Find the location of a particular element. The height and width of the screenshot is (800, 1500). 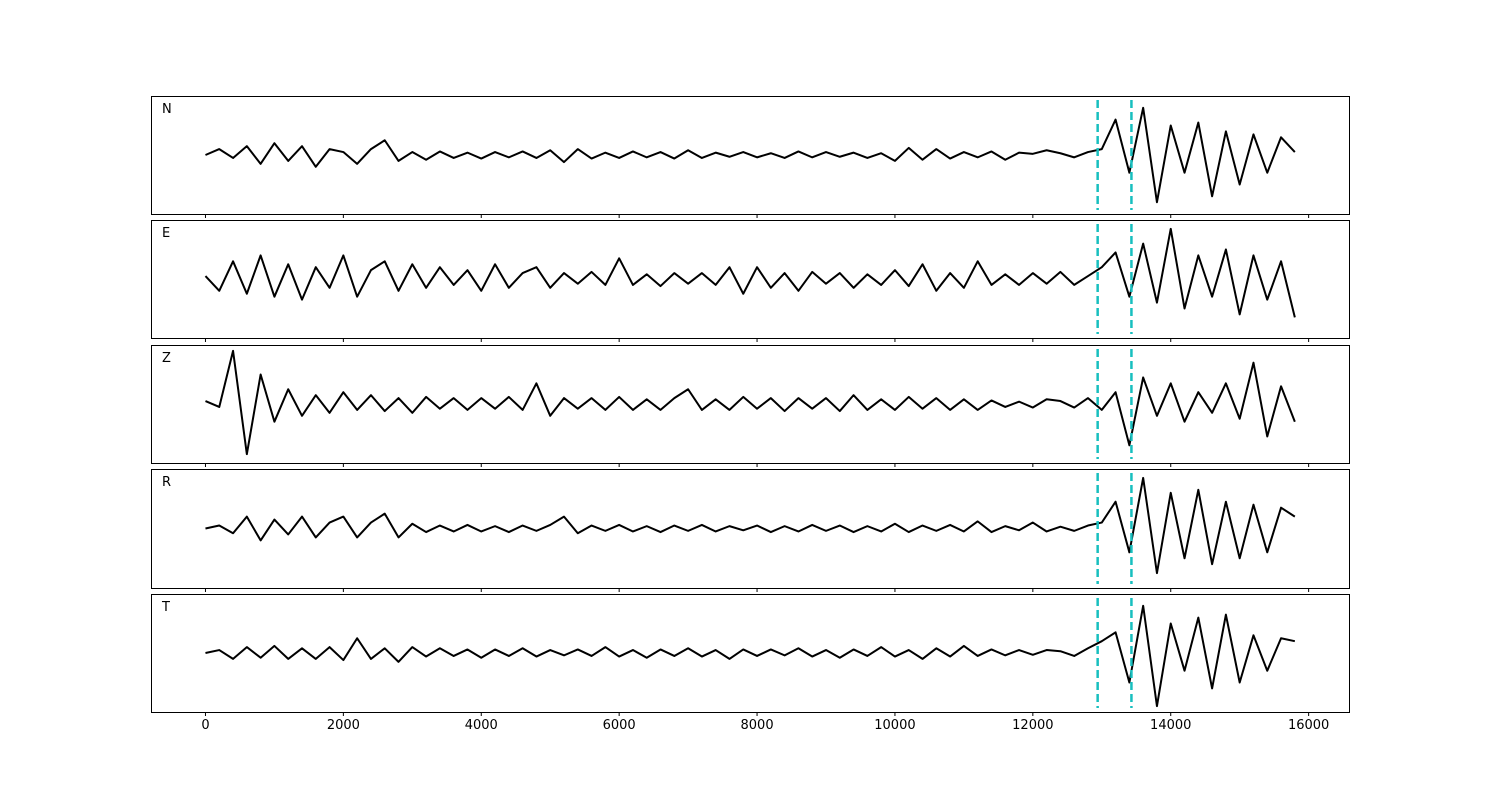

panel-label: E is located at coordinates (166, 233).